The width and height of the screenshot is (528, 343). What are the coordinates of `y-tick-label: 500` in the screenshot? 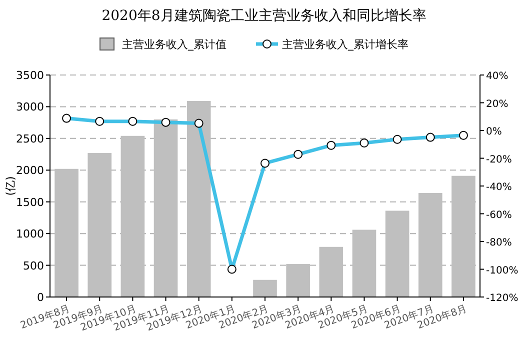 It's located at (33, 265).